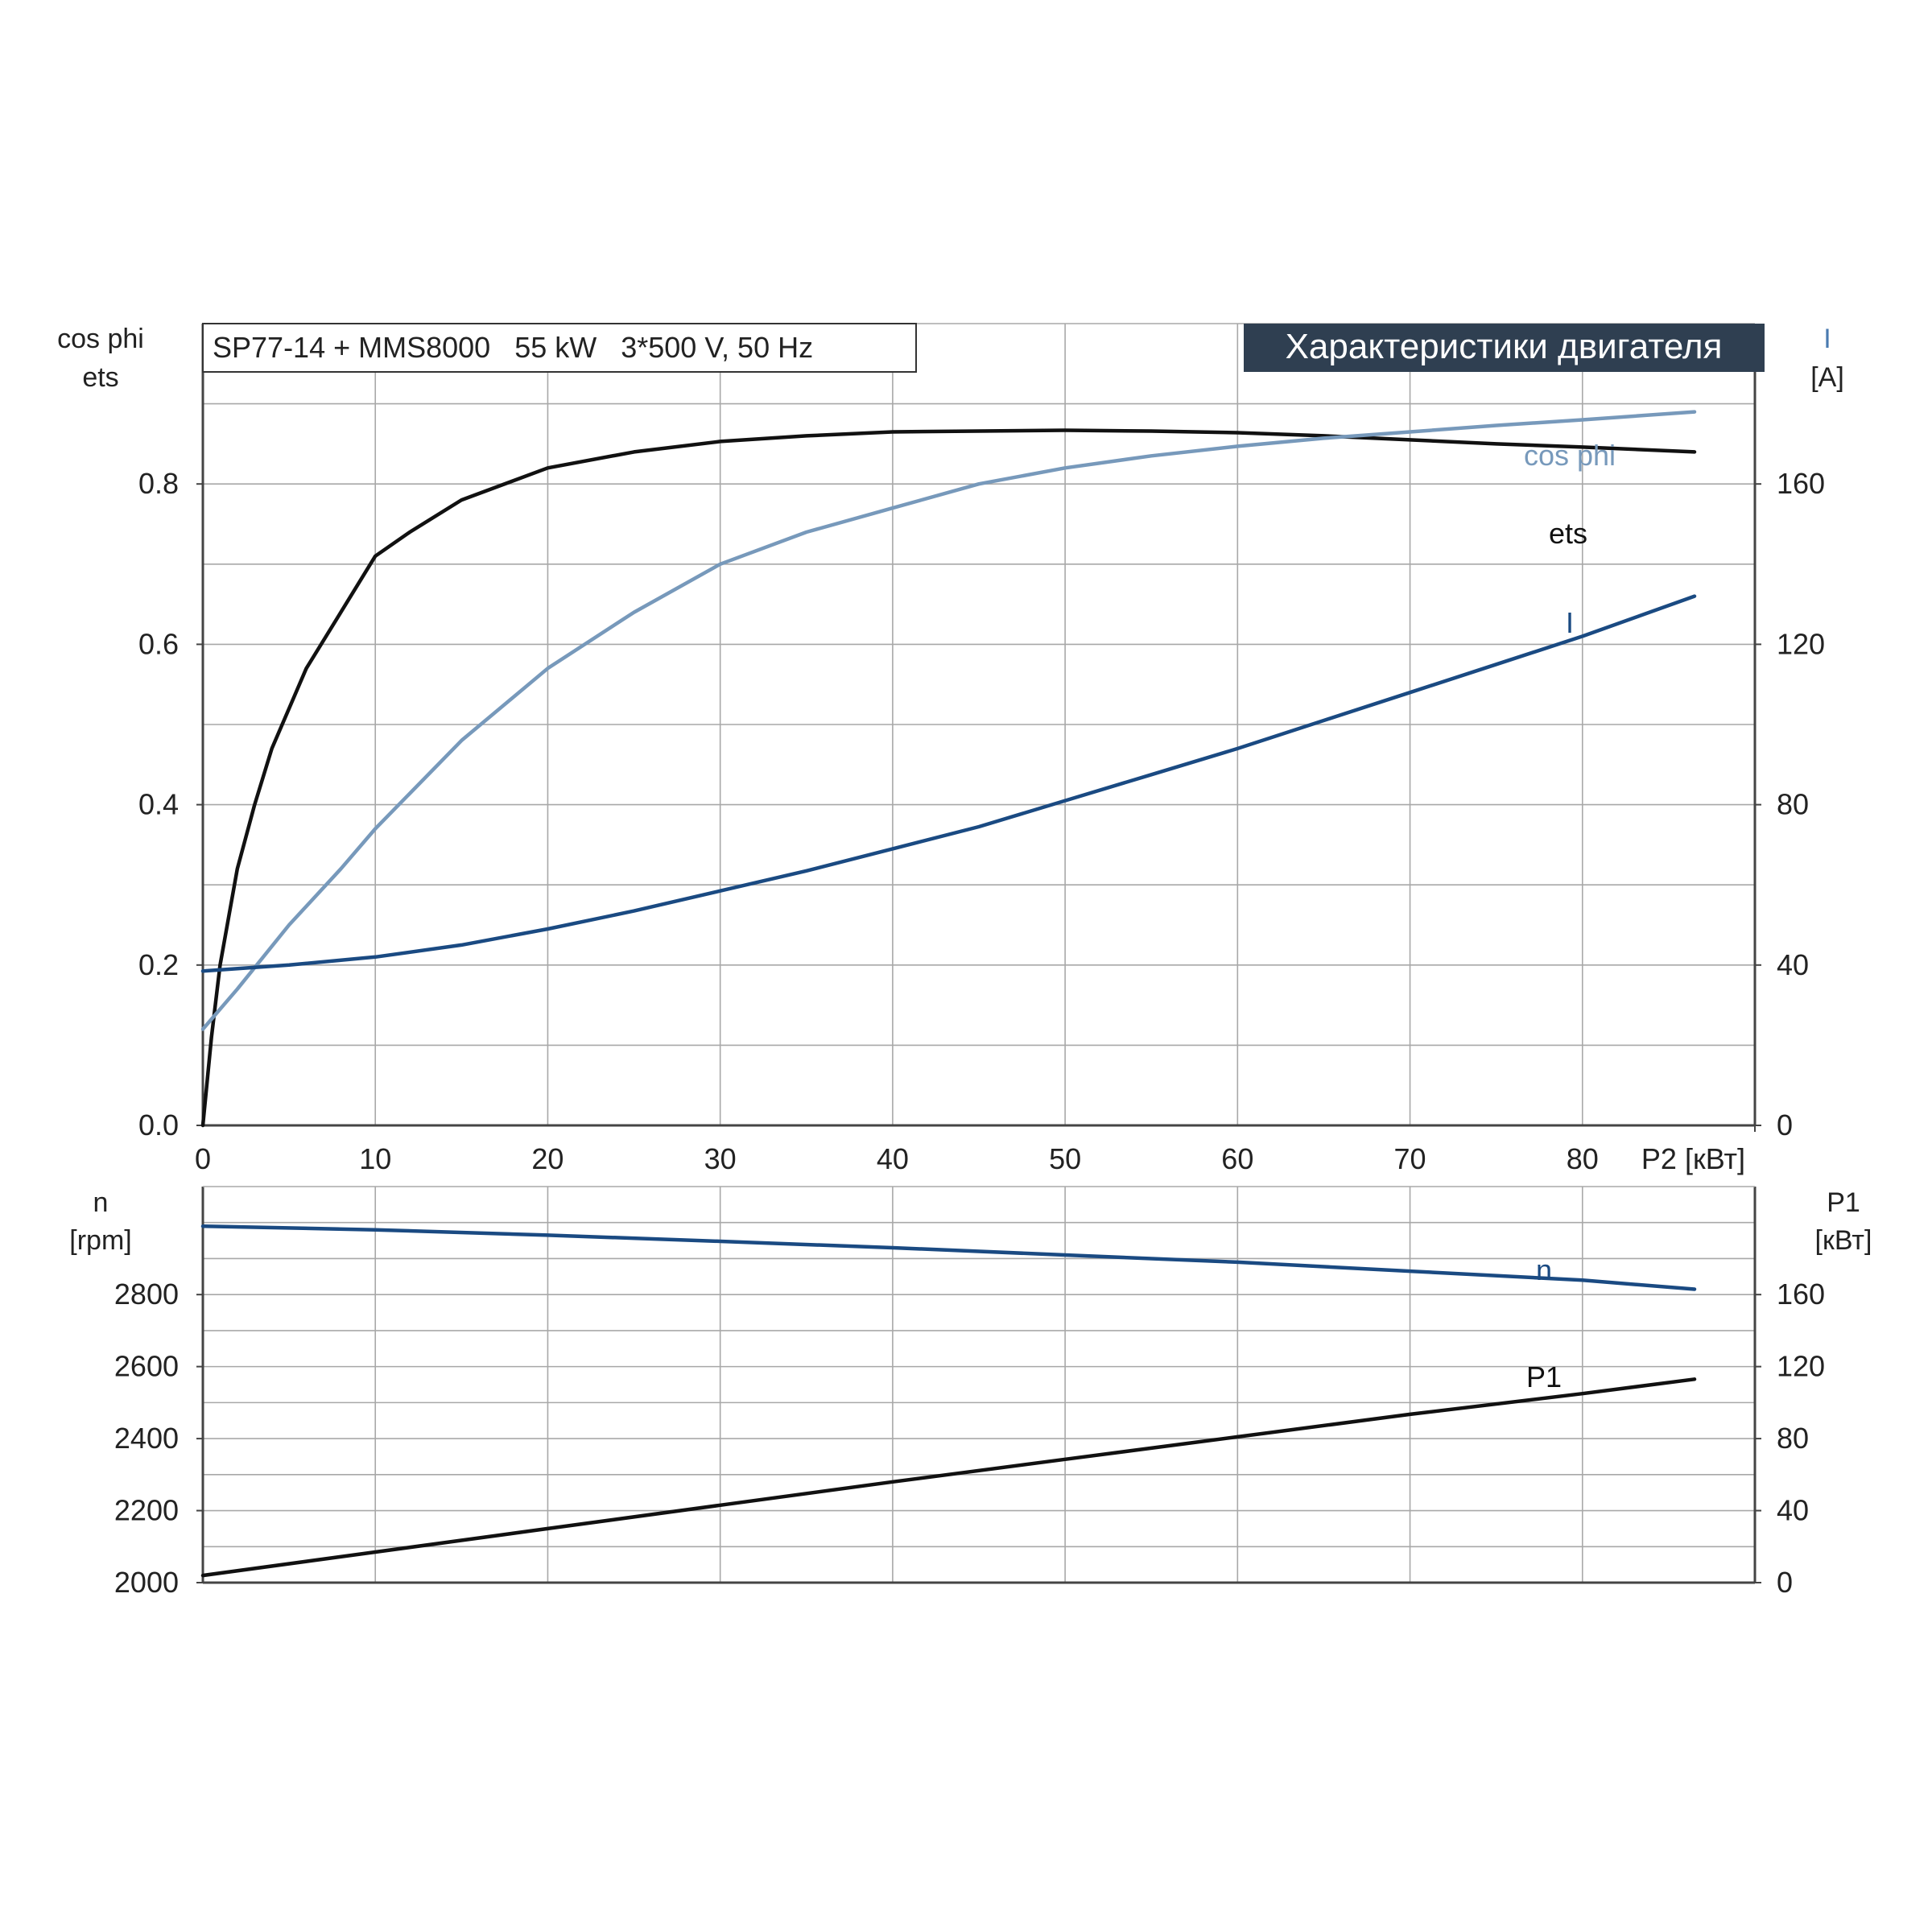 This screenshot has height=1932, width=1932. What do you see at coordinates (1570, 622) in the screenshot?
I see `upper-series-label-i: I` at bounding box center [1570, 622].